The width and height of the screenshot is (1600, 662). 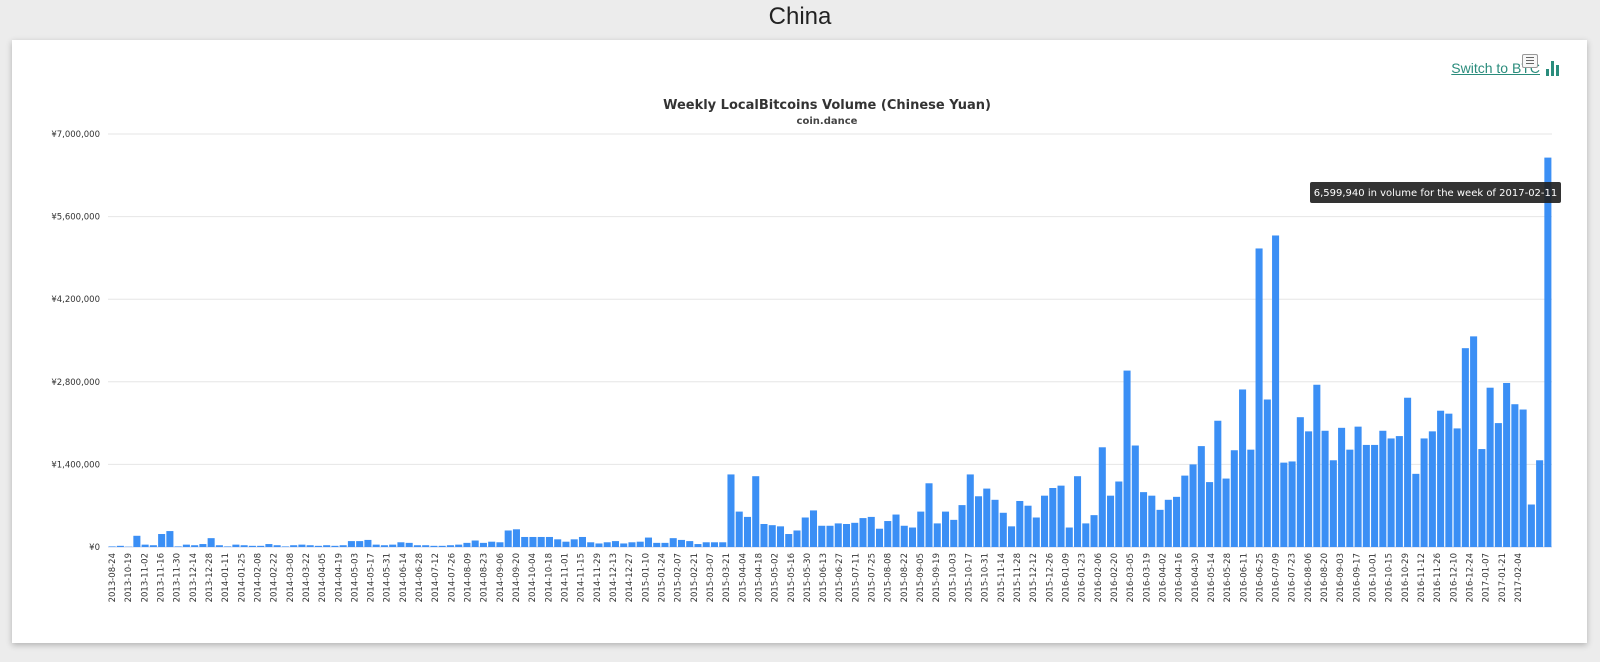 I want to click on x-tick-label: 2014-09-06, so click(x=501, y=577).